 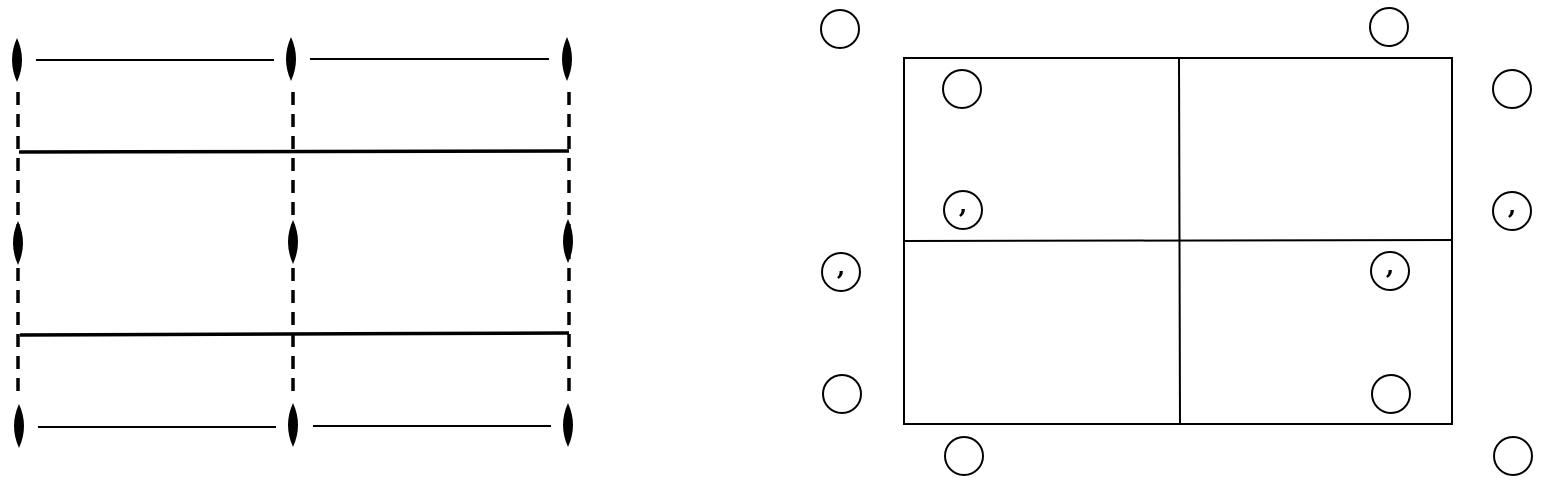 What do you see at coordinates (294, 151) in the screenshot?
I see `thick-line-upper` at bounding box center [294, 151].